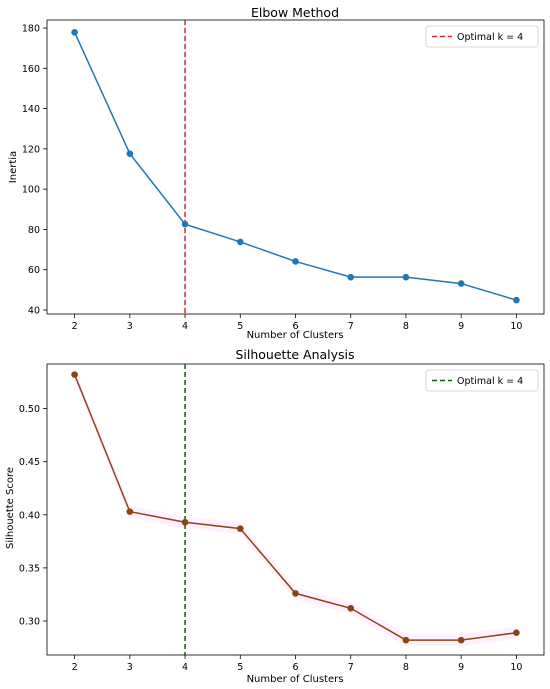  I want to click on y-tick-label: 0.30, so click(29, 622).